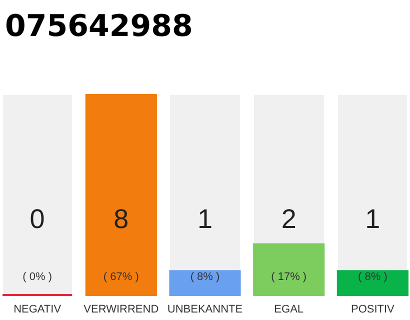  I want to click on chart-title: 075642988, so click(99, 26).